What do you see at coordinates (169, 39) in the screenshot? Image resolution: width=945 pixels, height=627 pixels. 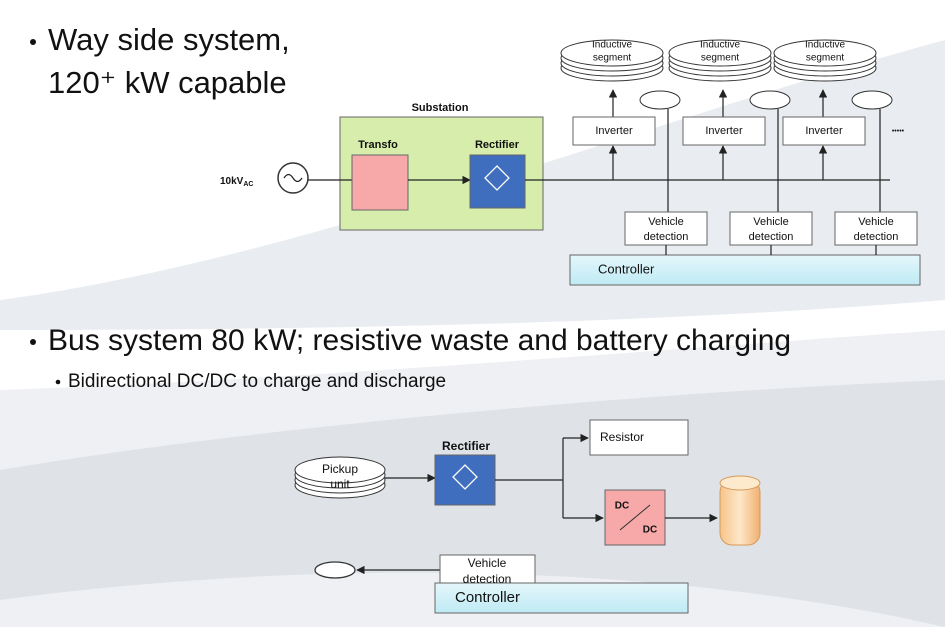 I see `heading: Way side system,` at bounding box center [169, 39].